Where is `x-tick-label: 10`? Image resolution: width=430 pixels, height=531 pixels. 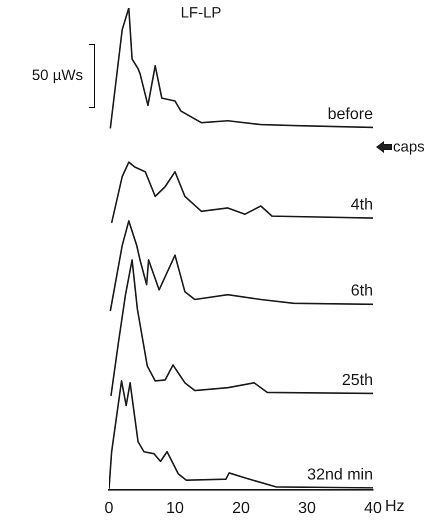 x-tick-label: 10 is located at coordinates (175, 508).